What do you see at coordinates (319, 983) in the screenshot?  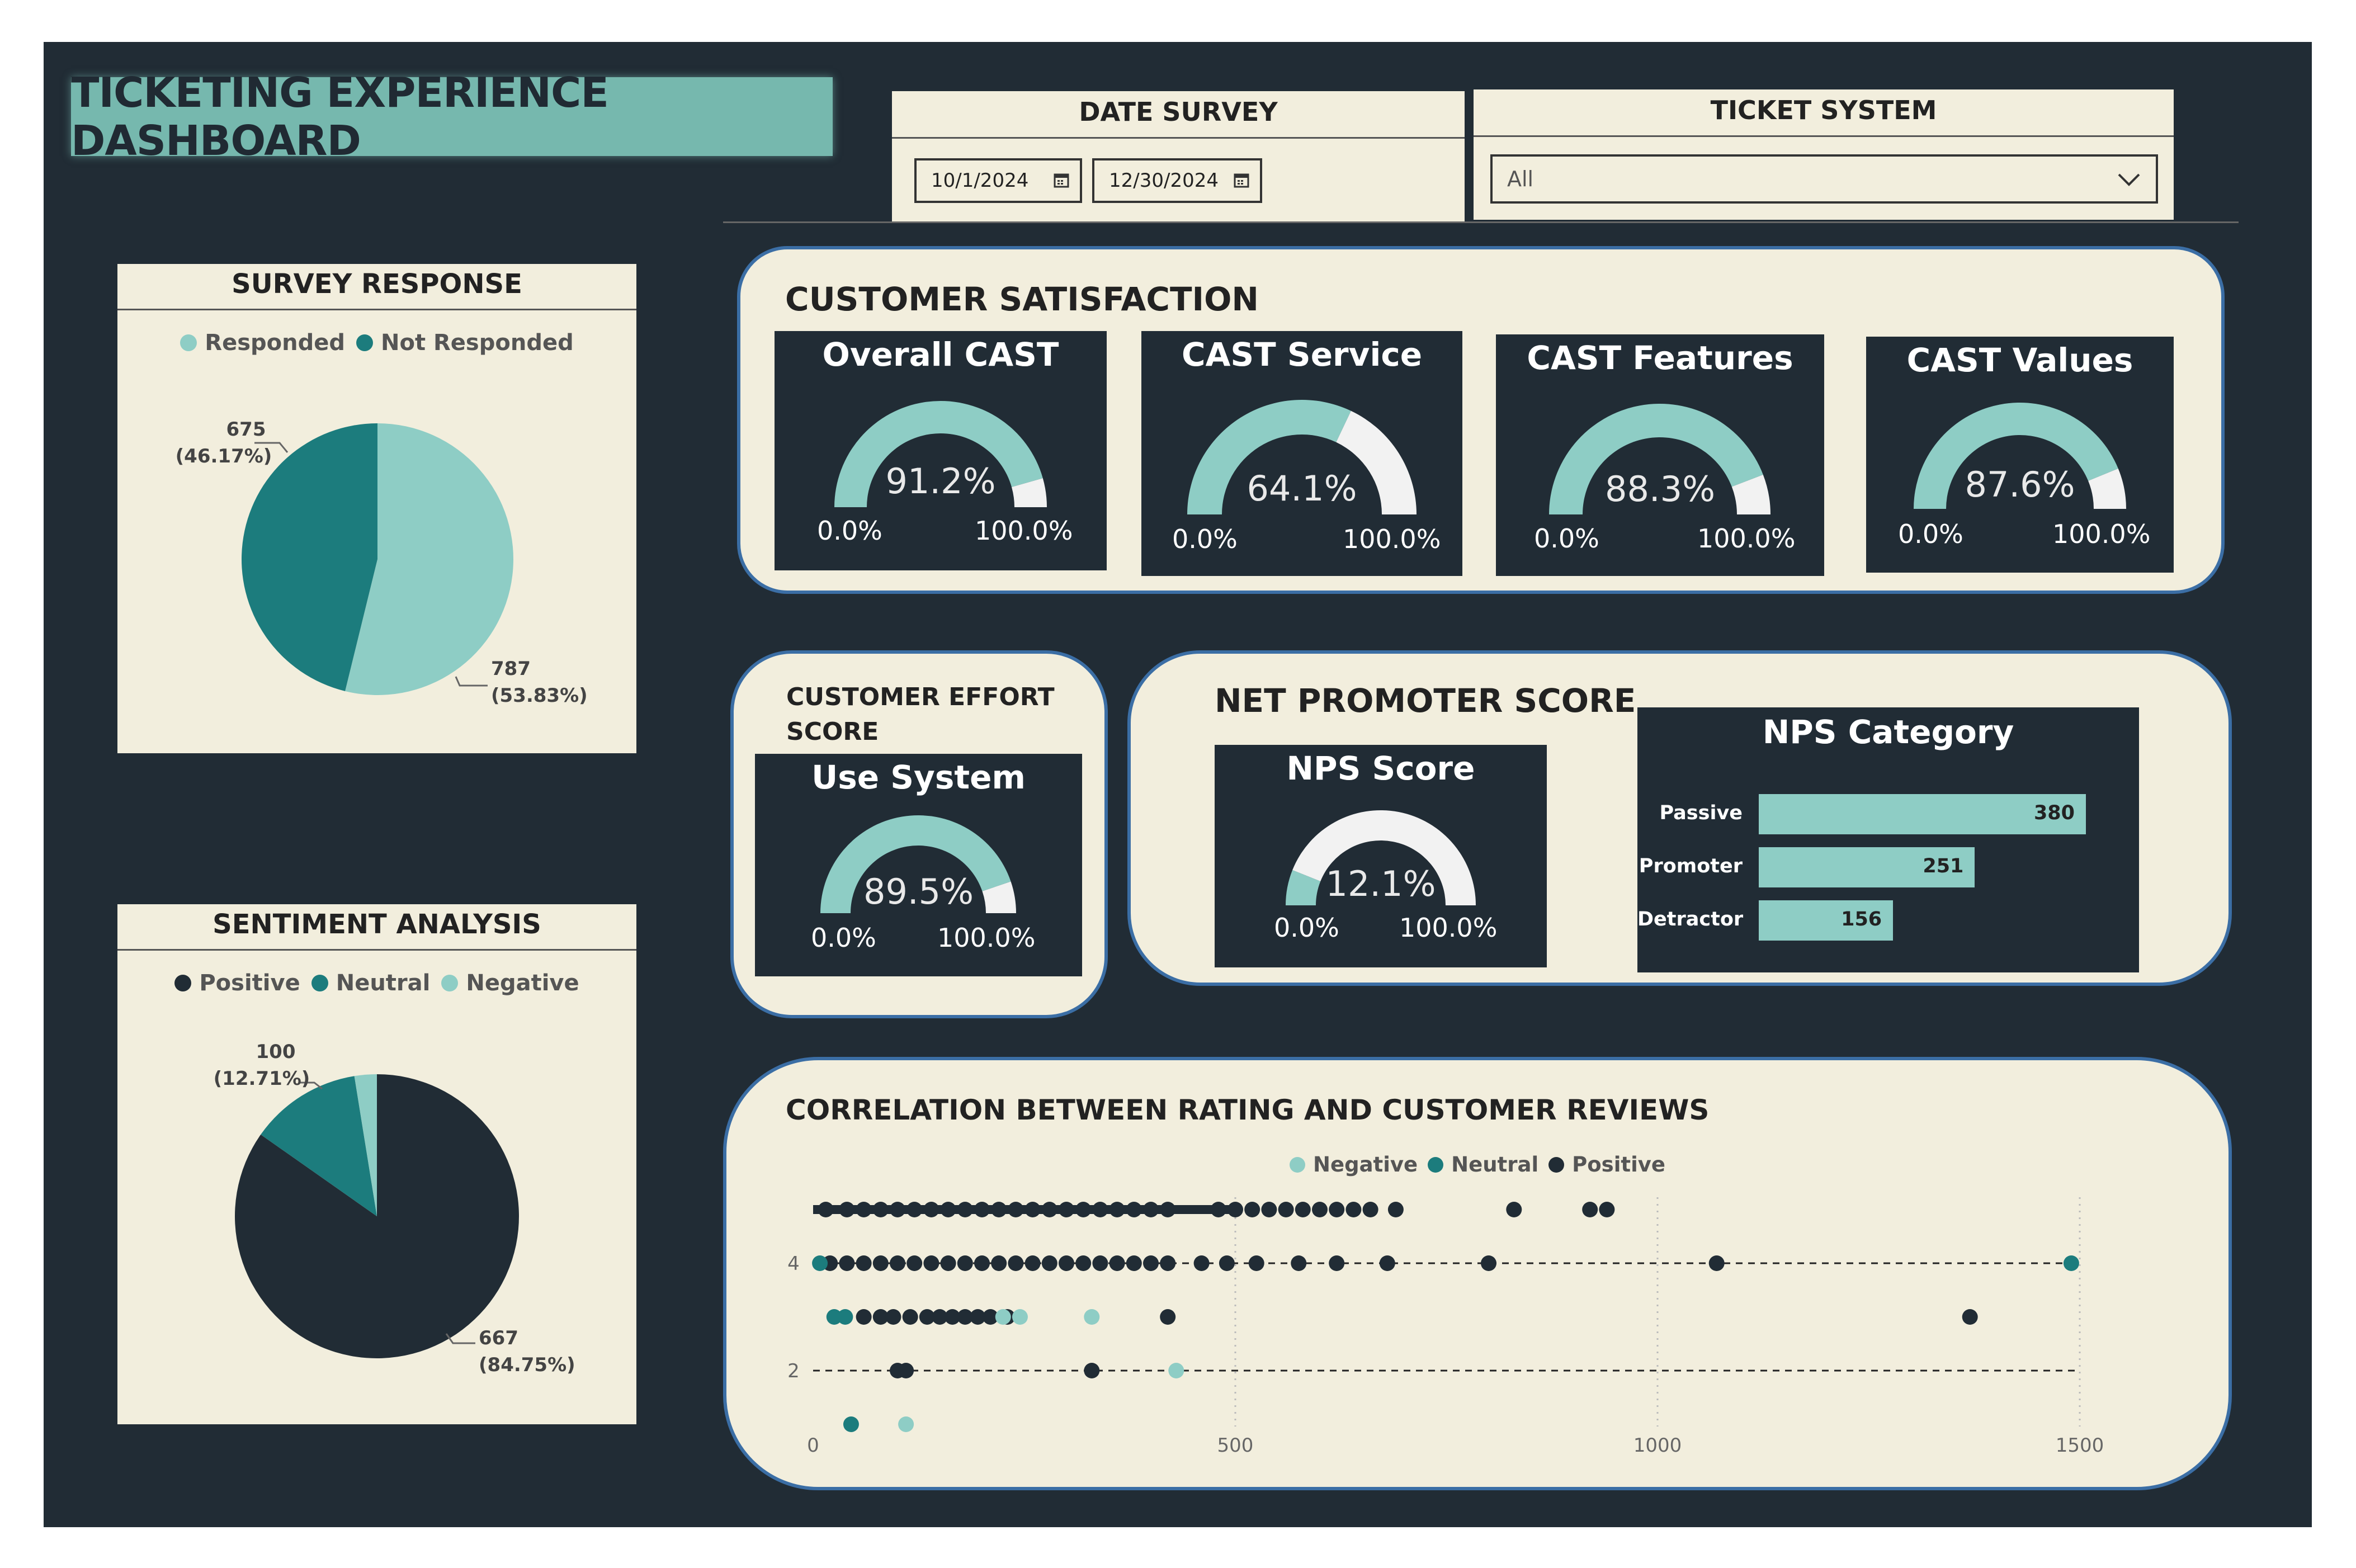 I see `legend-swatch-neutral` at bounding box center [319, 983].